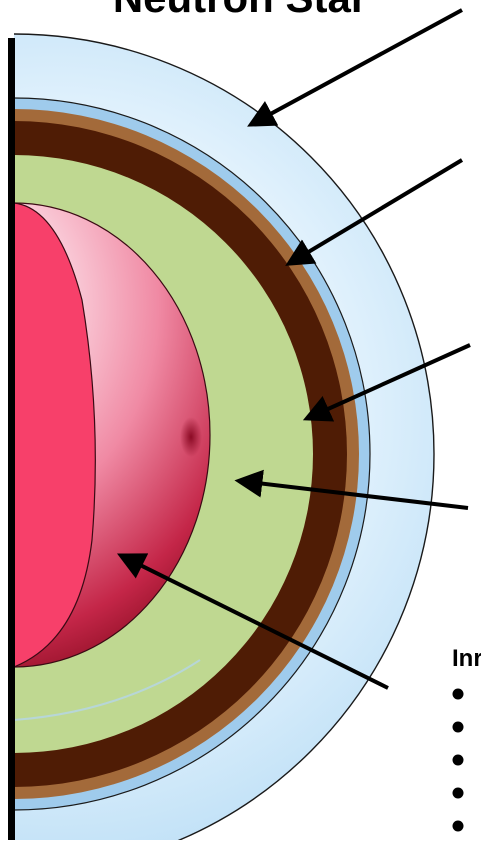  I want to click on legend-background, so click(464, 736).